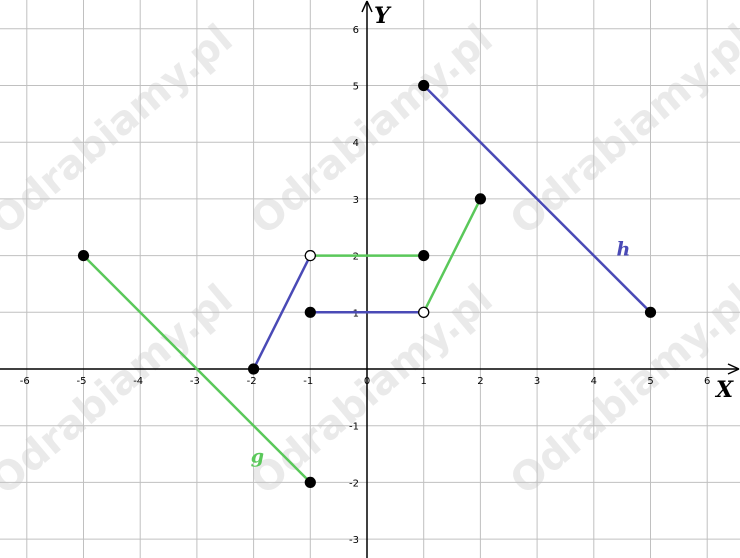 The width and height of the screenshot is (740, 558). What do you see at coordinates (354, 483) in the screenshot?
I see `y-tick-label: -2` at bounding box center [354, 483].